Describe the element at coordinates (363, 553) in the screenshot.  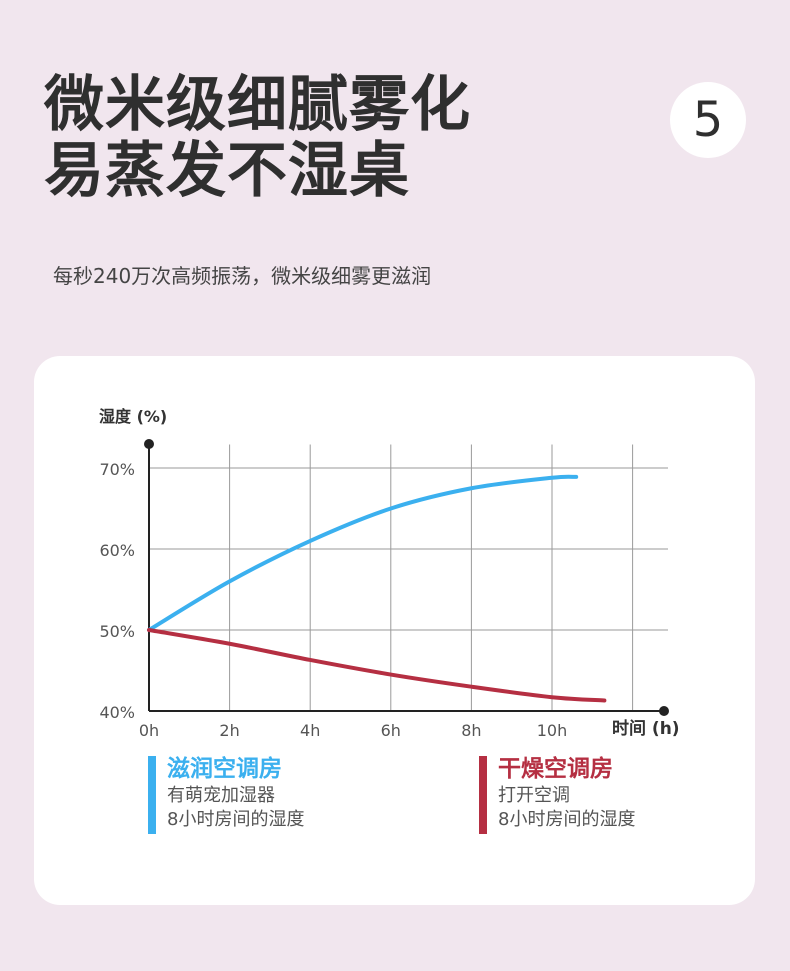
I see `series-line-humid` at that location.